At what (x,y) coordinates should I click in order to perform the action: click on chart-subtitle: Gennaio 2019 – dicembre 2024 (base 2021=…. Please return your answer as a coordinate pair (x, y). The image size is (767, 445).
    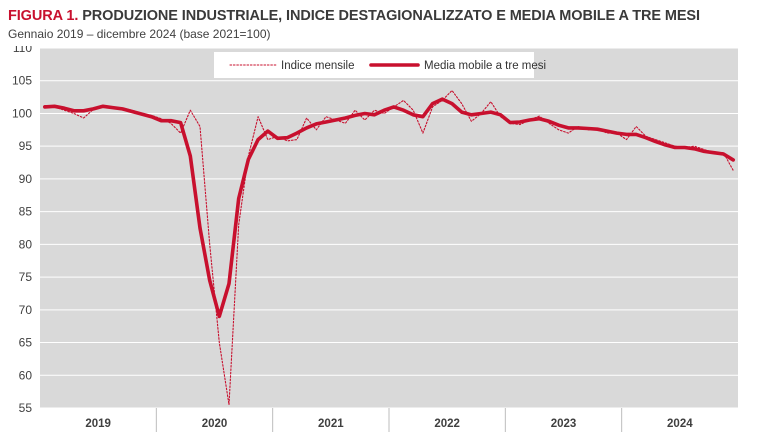
    Looking at the image, I should click on (139, 34).